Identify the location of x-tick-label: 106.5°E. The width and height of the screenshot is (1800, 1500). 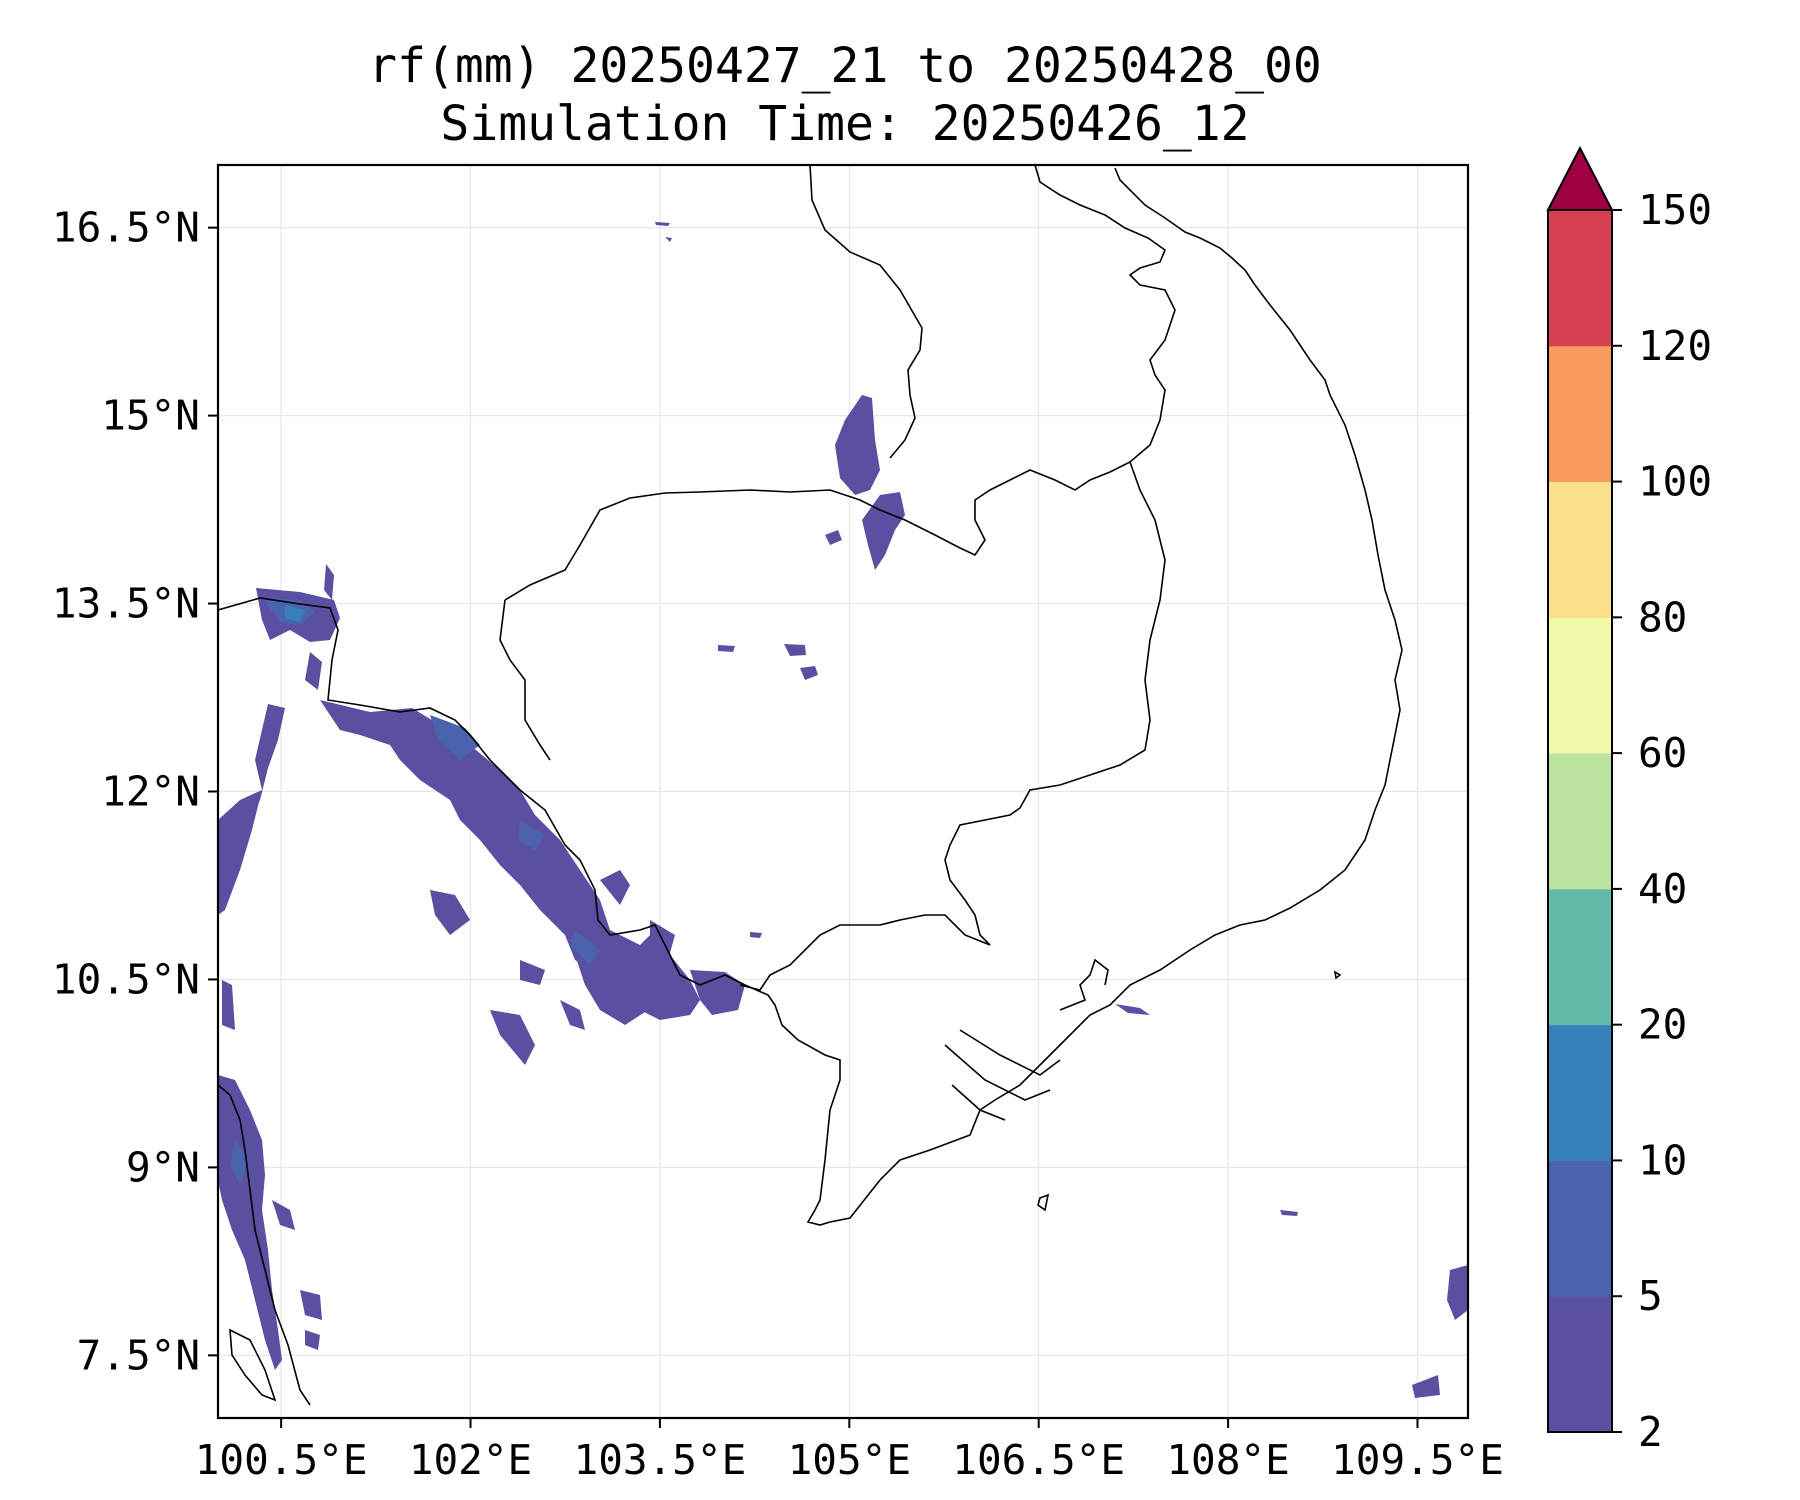
(1038, 1460).